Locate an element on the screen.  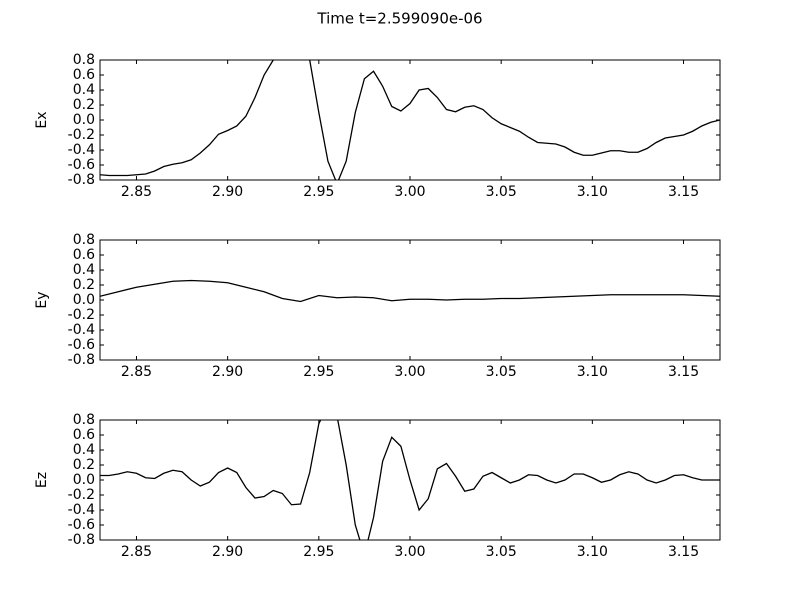
y-axis-label: Ex is located at coordinates (42, 119).